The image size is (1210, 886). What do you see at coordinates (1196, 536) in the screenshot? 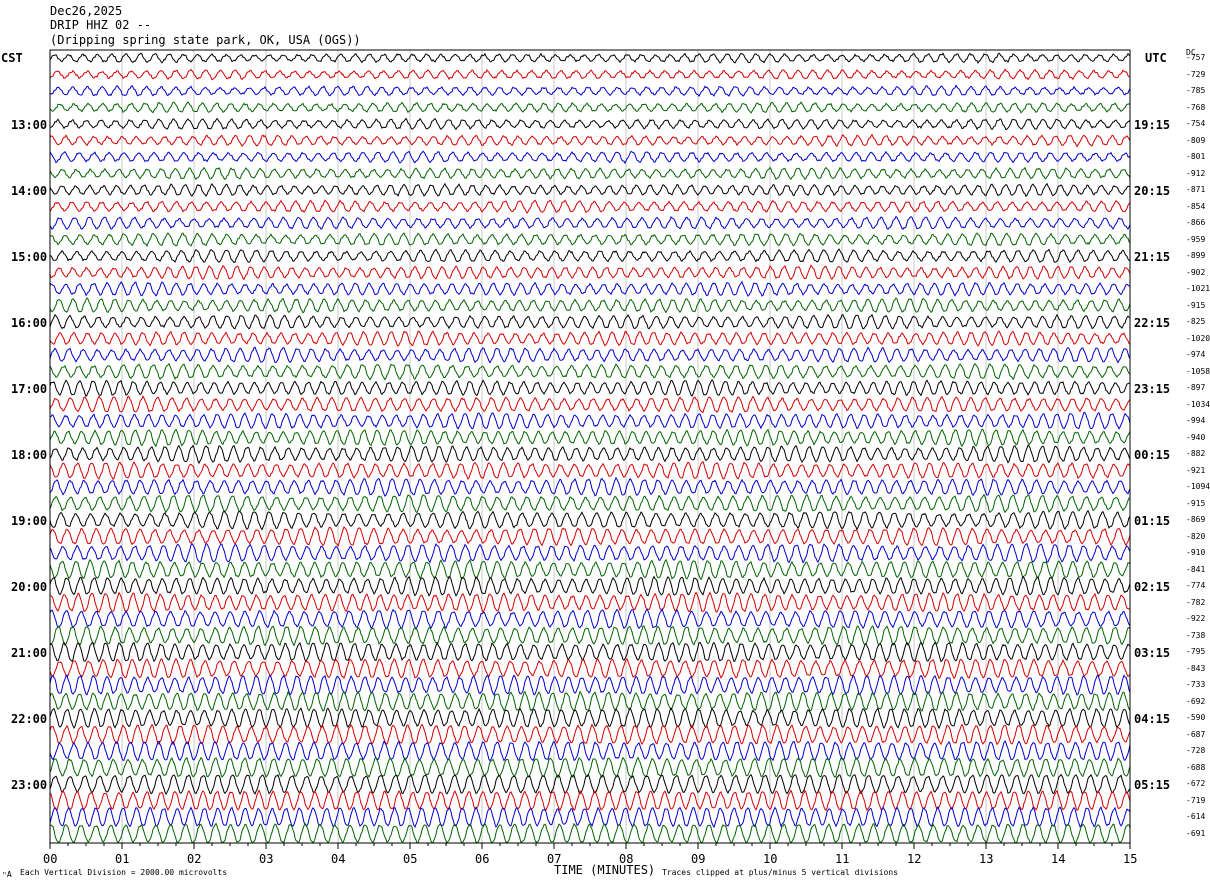
I see `dc-offset-label: -820` at bounding box center [1196, 536].